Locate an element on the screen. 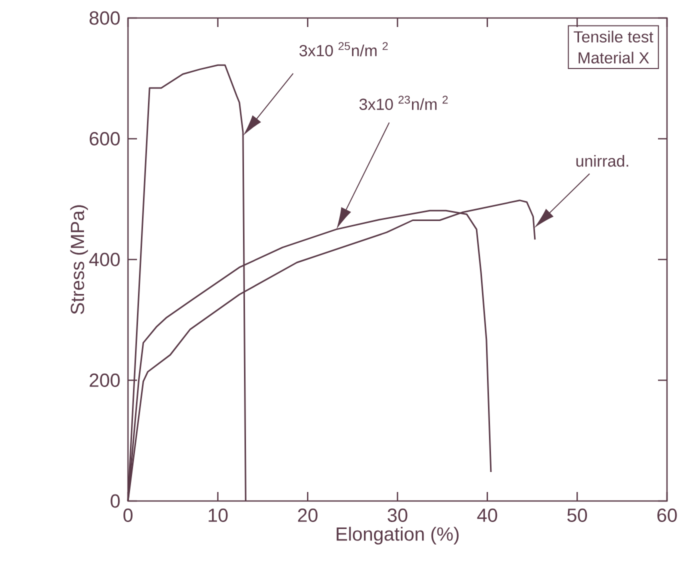 The height and width of the screenshot is (587, 681). annotation: 3x10 $^{25}$n/m $^{2}$ is located at coordinates (343, 49).